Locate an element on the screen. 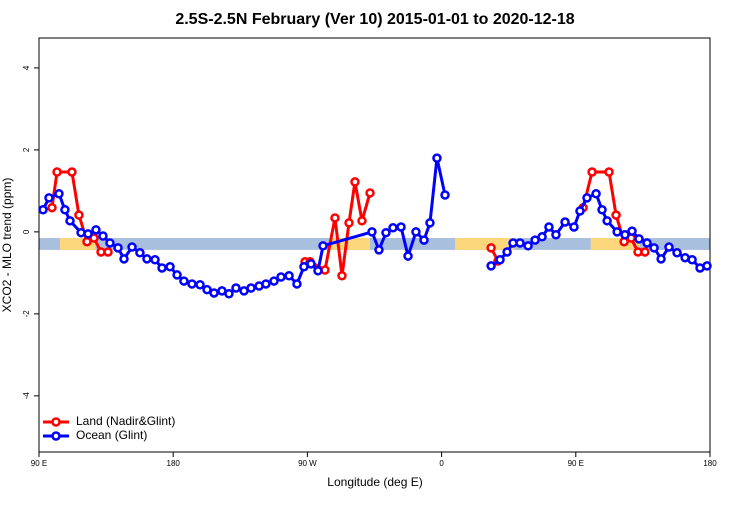 The image size is (750, 505). x-tick-label: 180 is located at coordinates (174, 463).